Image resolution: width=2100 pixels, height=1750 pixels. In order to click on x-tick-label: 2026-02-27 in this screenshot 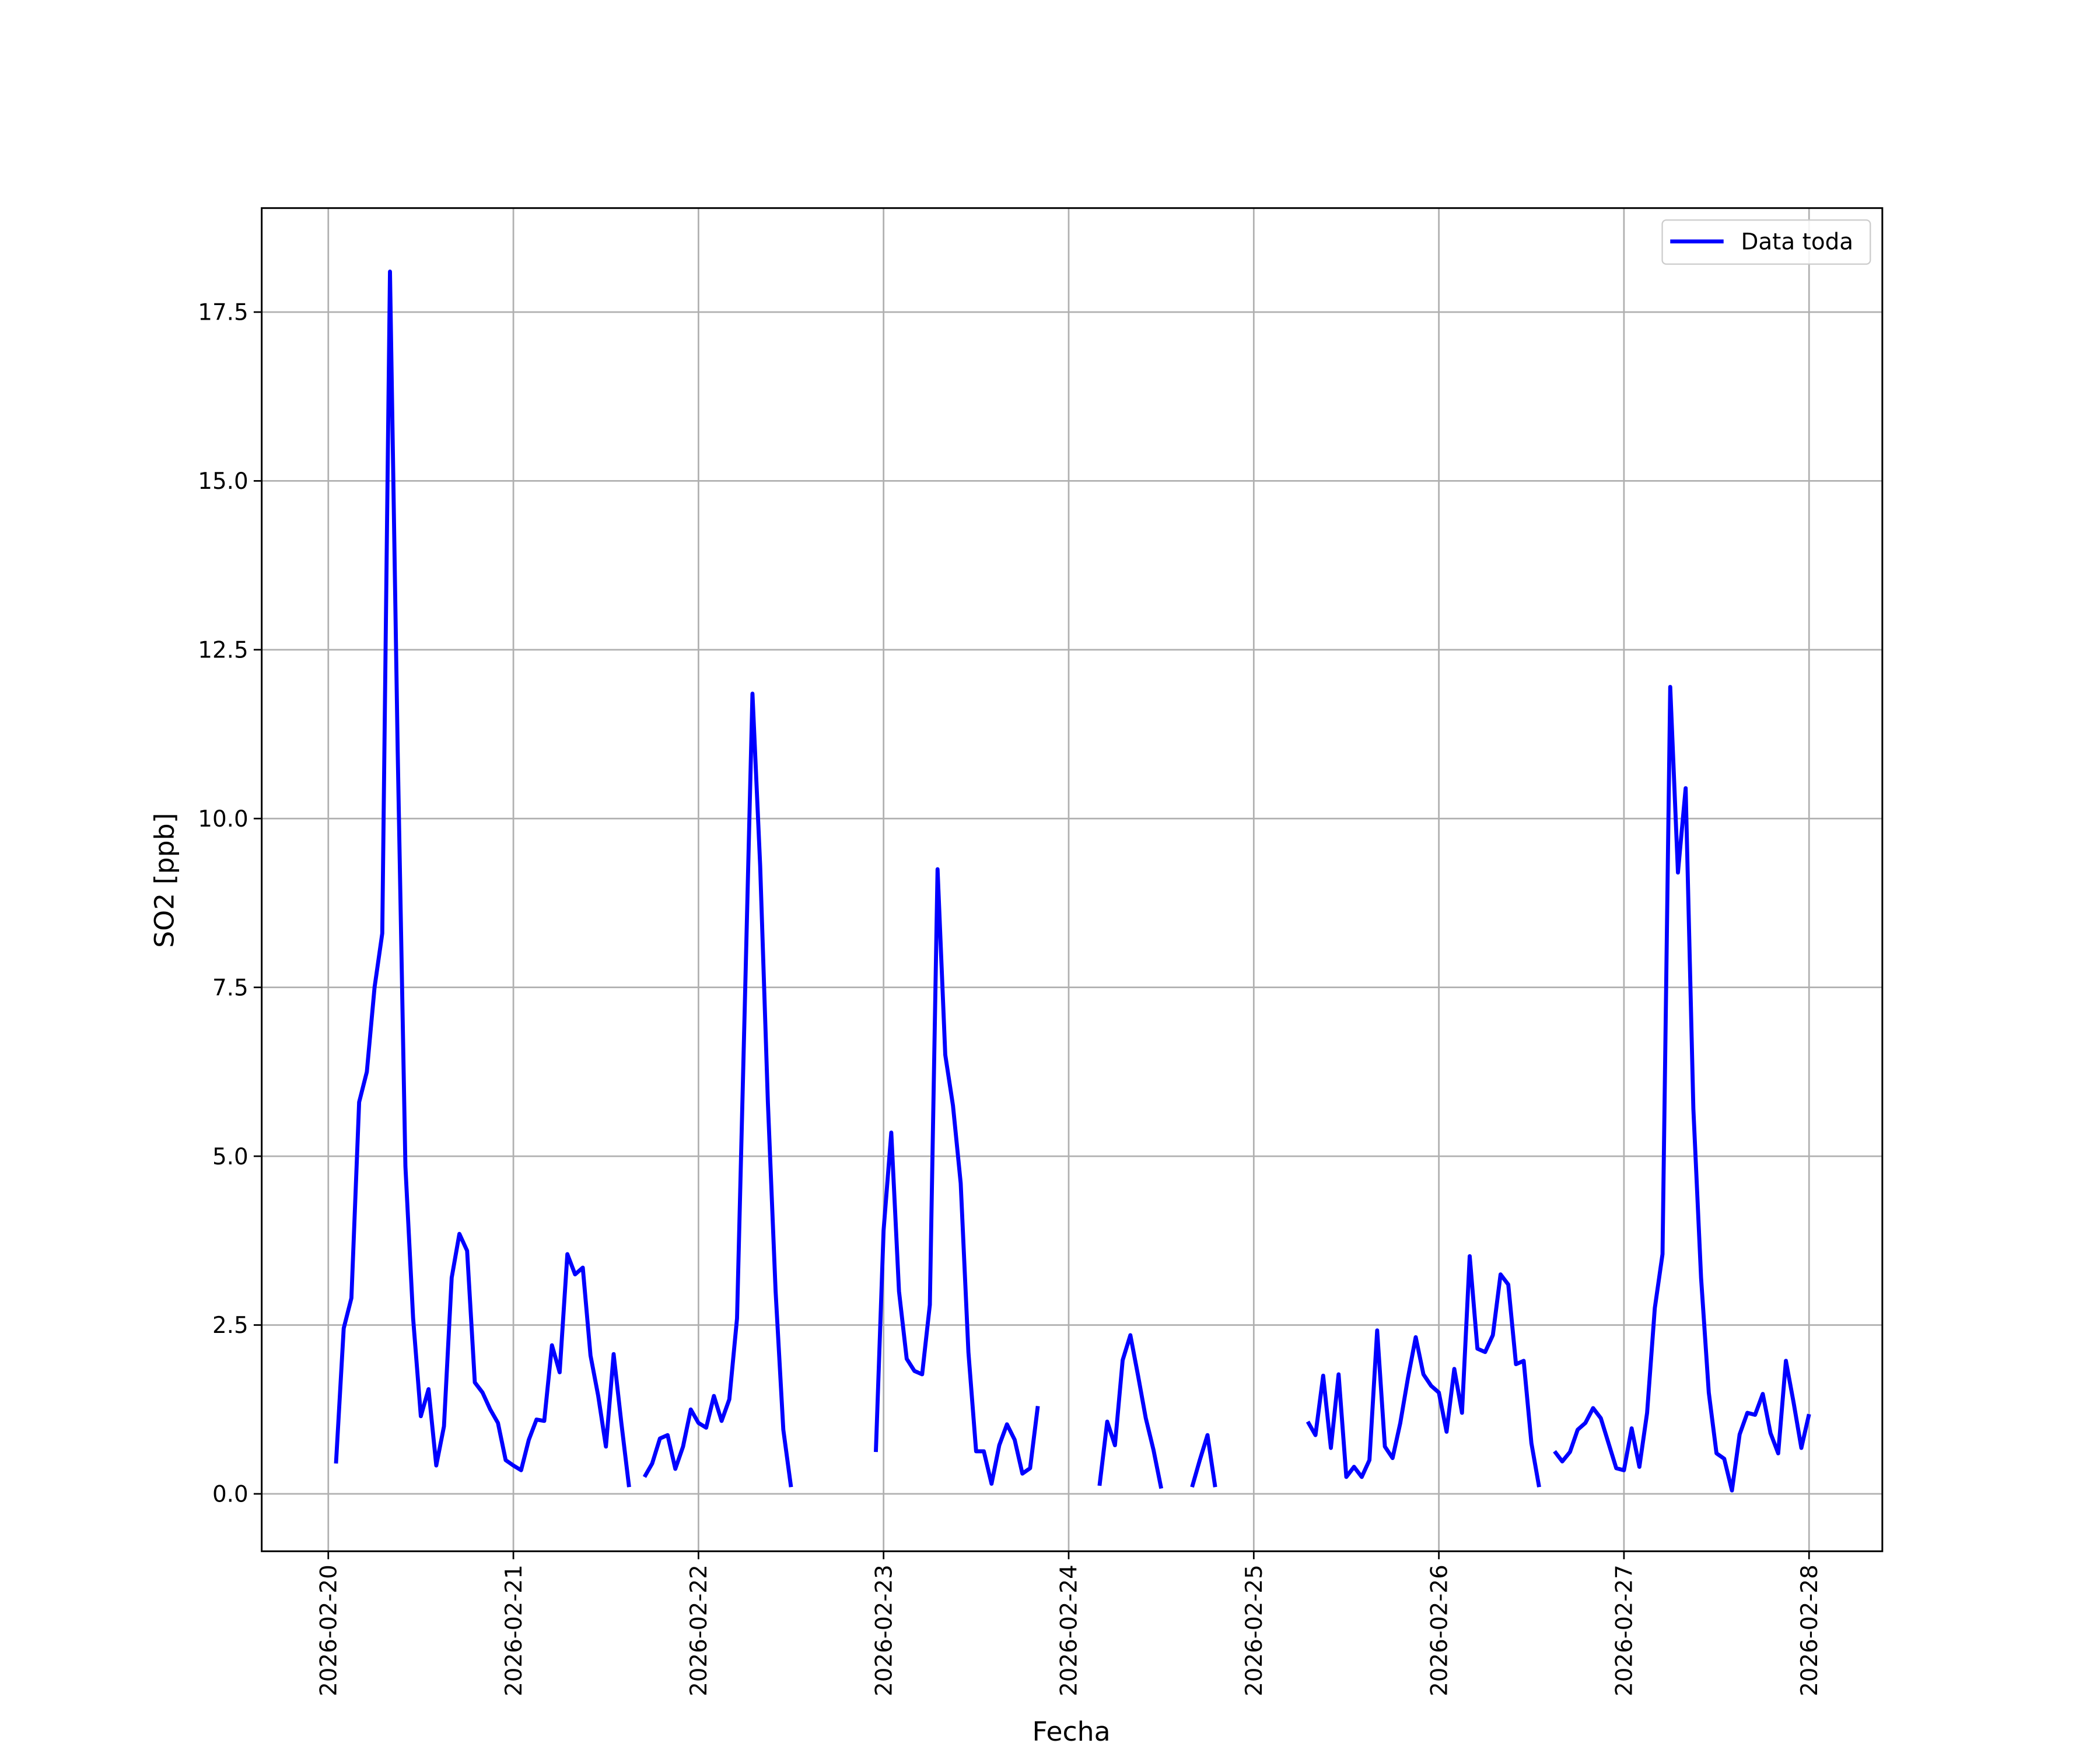, I will do `click(1625, 1630)`.